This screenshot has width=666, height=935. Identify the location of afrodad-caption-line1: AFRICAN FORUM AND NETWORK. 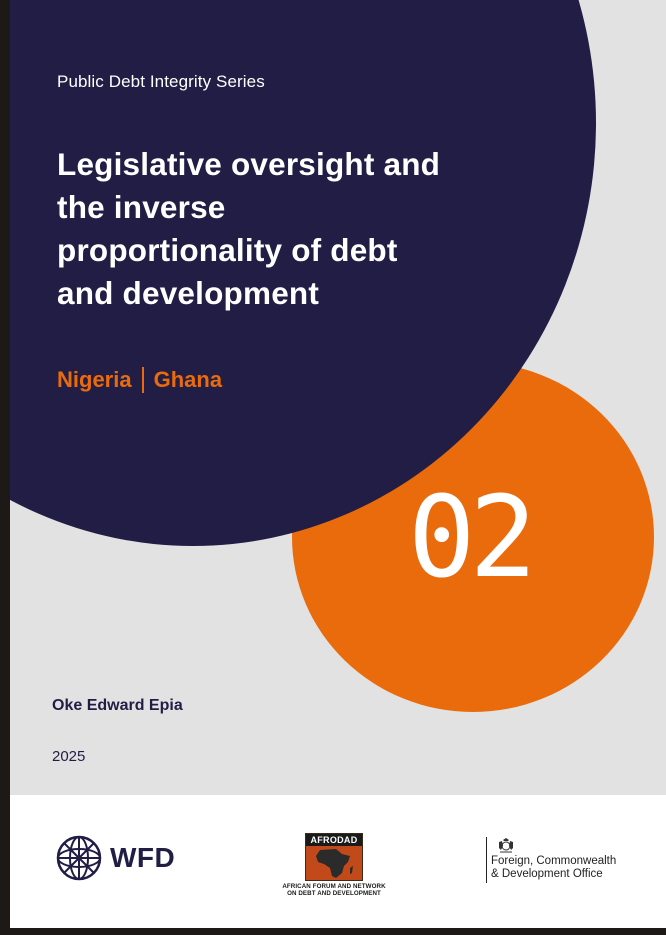
(334, 886).